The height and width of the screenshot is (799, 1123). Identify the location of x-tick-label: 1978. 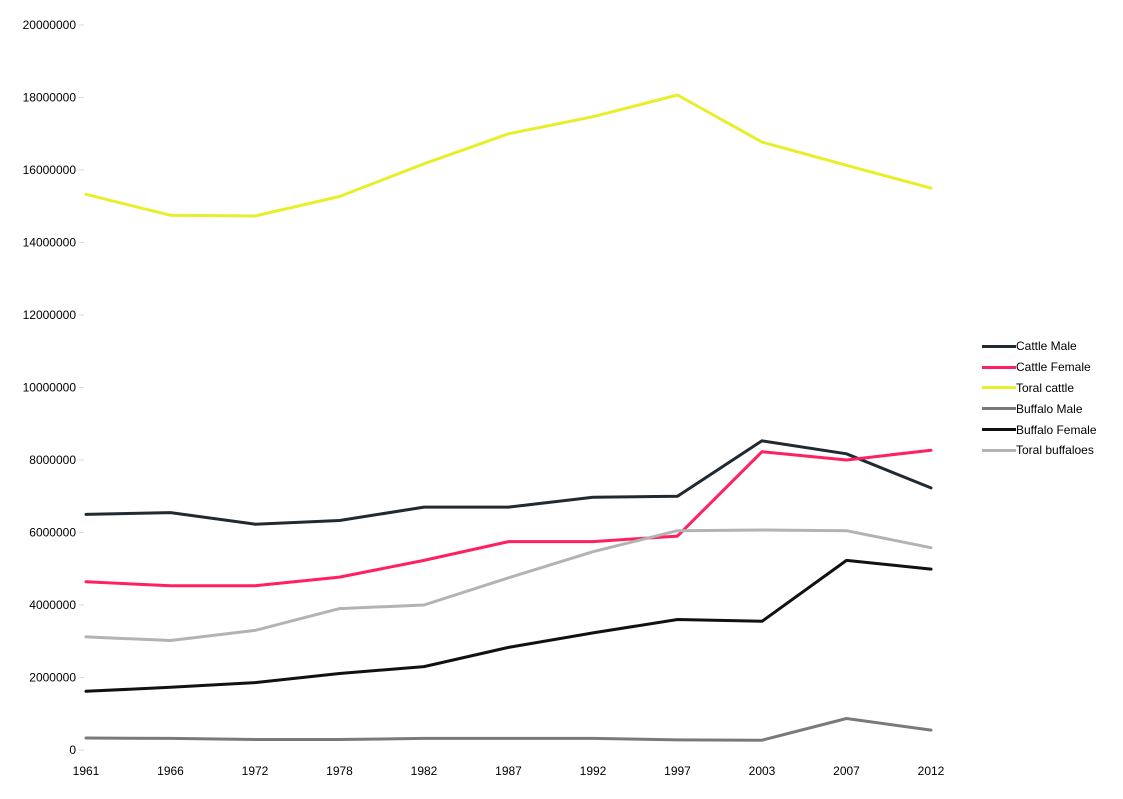
(339, 771).